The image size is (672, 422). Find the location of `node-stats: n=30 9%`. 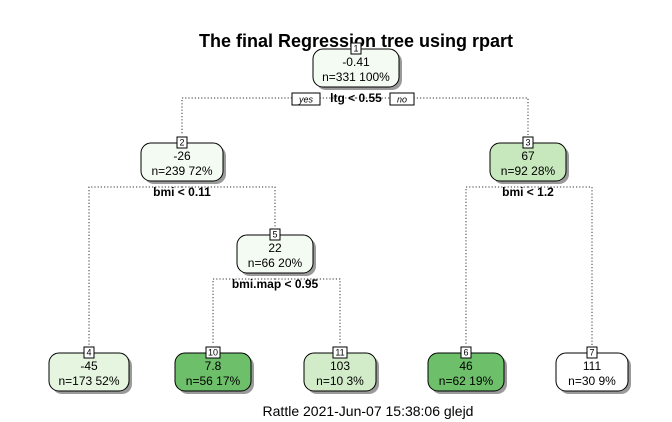

node-stats: n=30 9% is located at coordinates (592, 381).